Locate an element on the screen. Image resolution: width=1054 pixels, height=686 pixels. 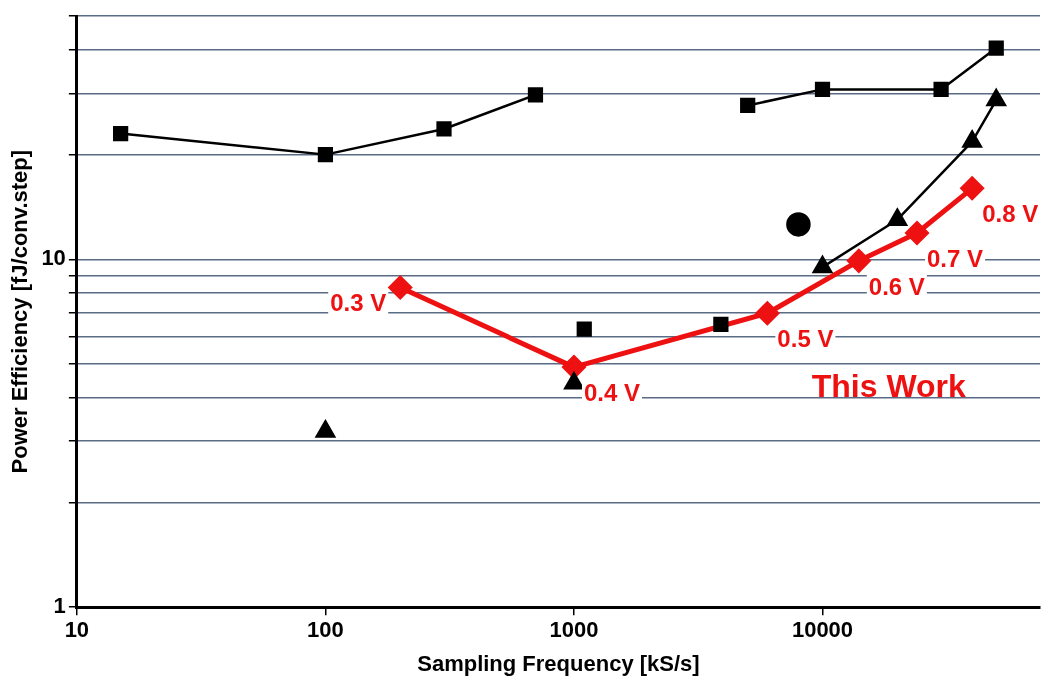
x-tick-label: 10 is located at coordinates (77, 630).